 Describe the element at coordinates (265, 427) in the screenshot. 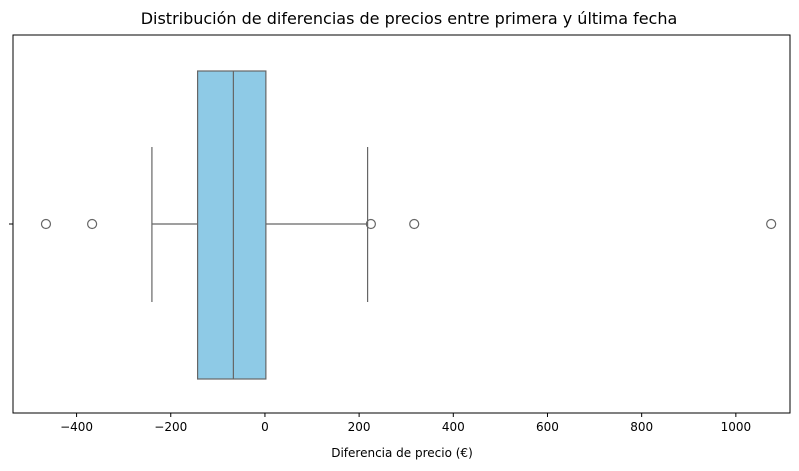

I see `x-tick-label: 0` at that location.